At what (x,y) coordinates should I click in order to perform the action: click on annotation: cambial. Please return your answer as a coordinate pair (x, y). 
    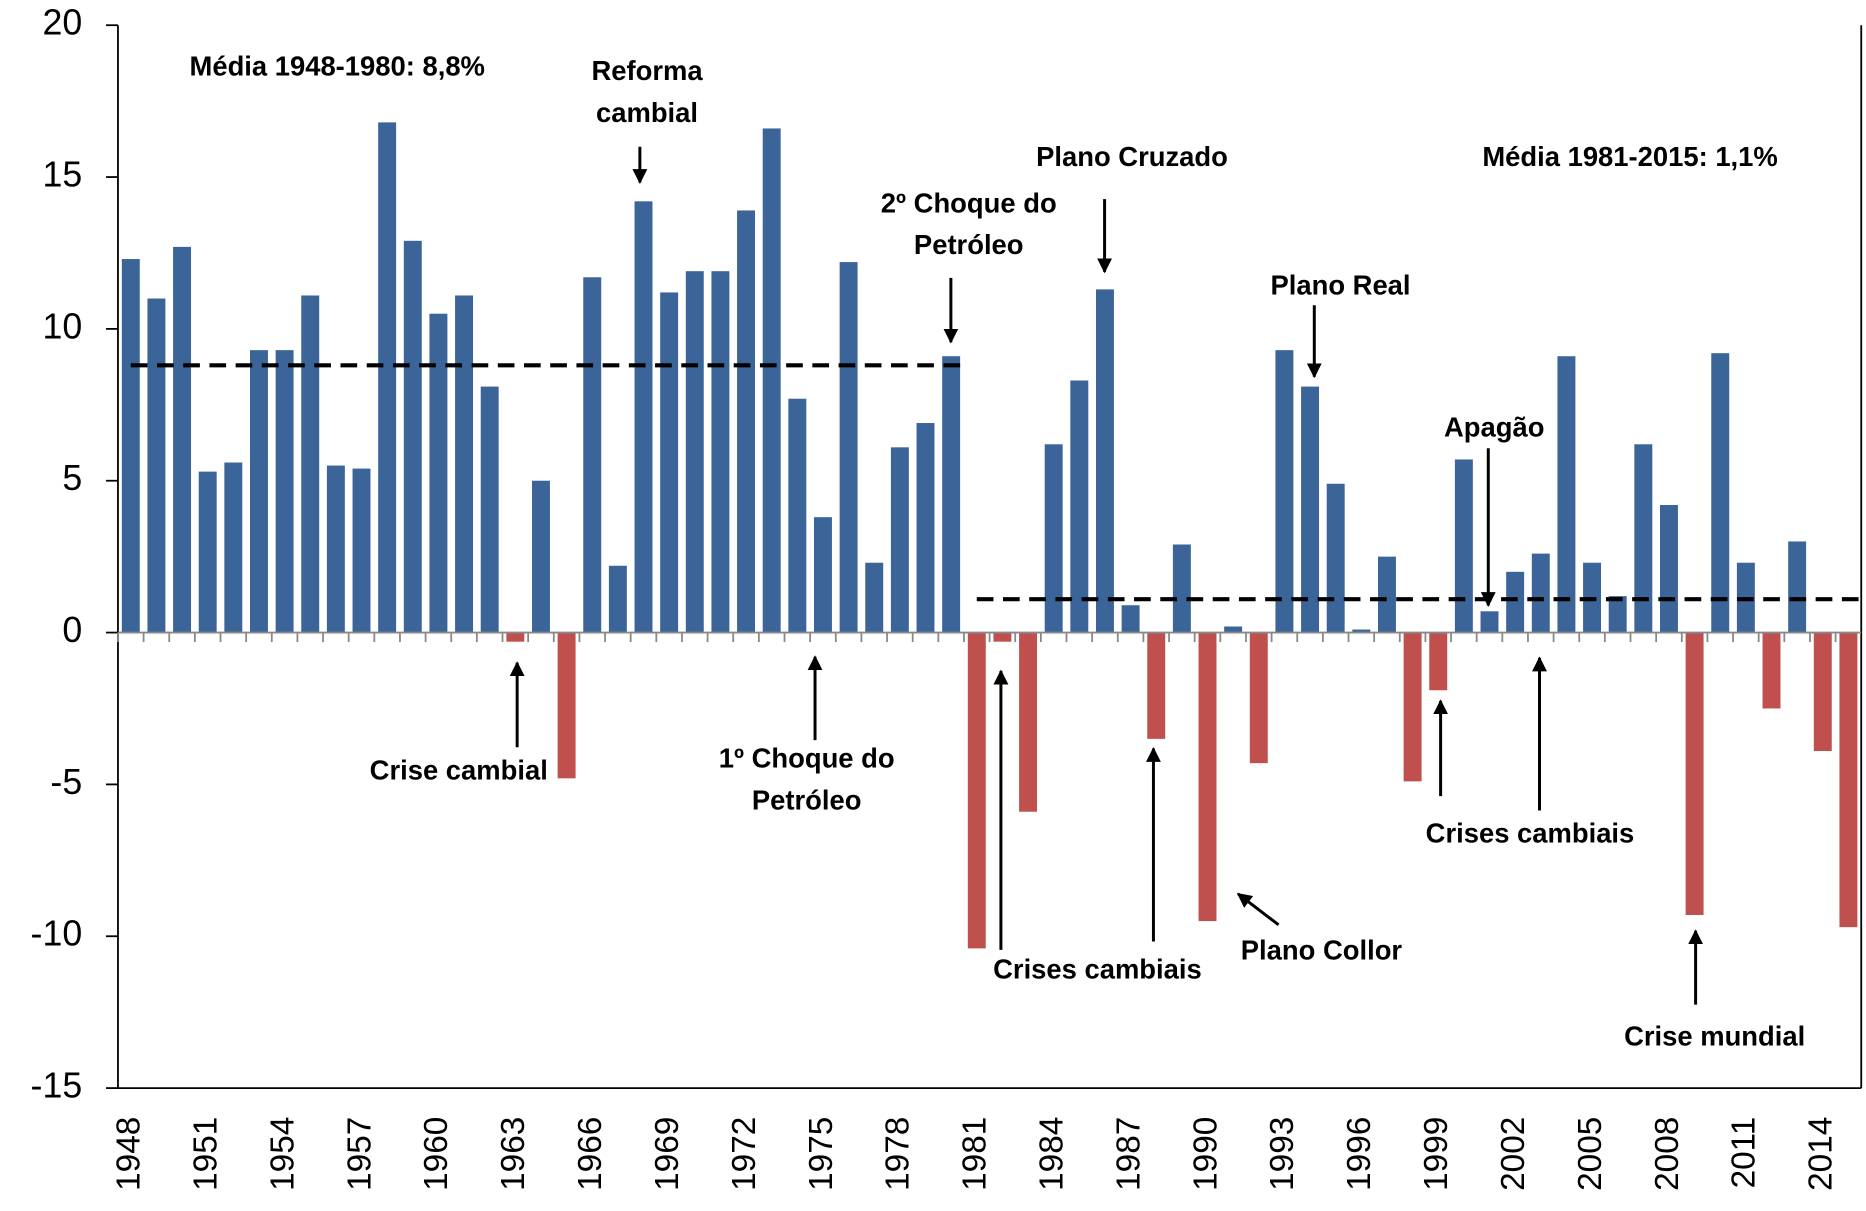
    Looking at the image, I should click on (647, 112).